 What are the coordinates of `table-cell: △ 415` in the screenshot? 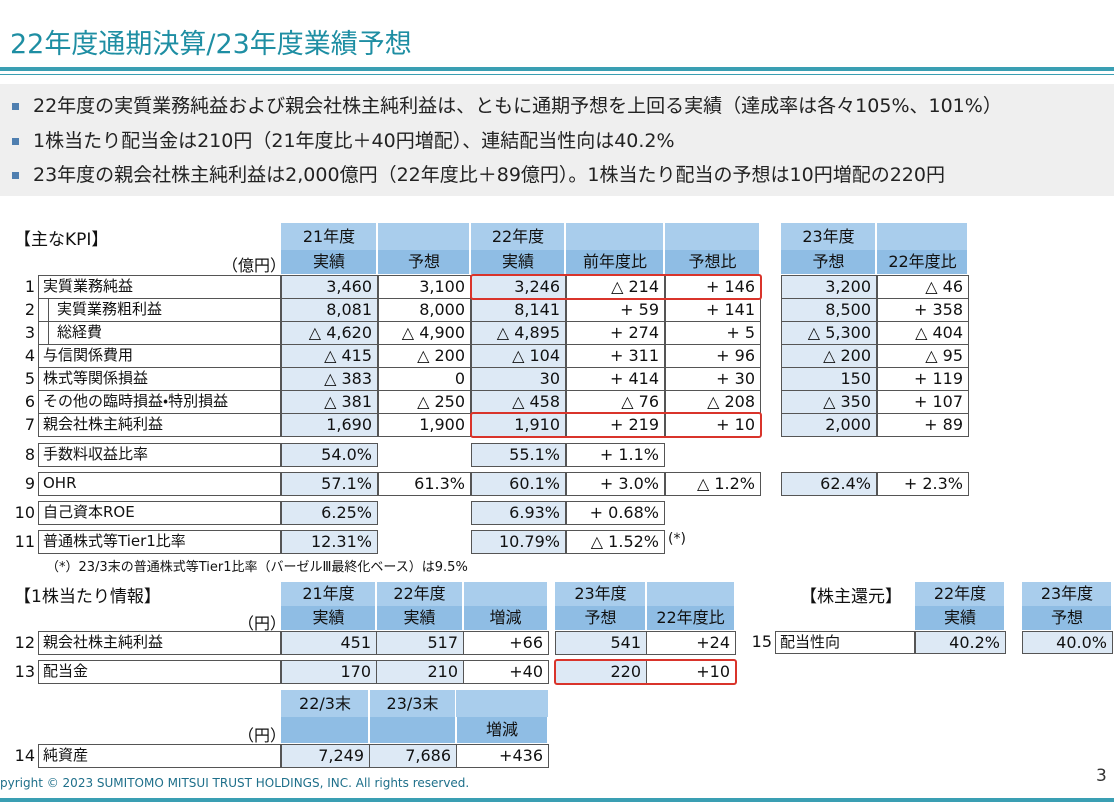 It's located at (329, 356).